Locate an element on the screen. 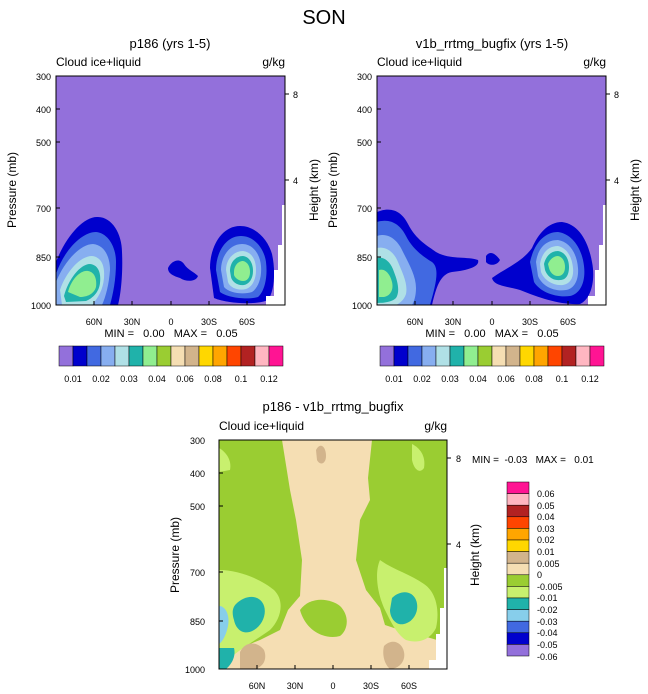 The image size is (648, 694). x-tick-label: 60N is located at coordinates (94, 322).